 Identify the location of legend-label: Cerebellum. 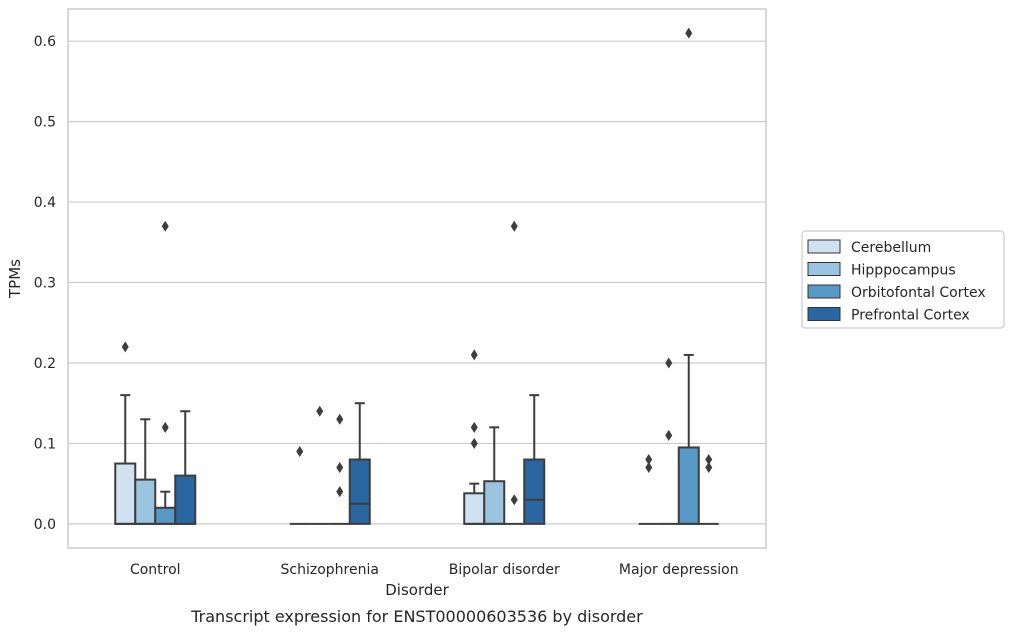
(891, 248).